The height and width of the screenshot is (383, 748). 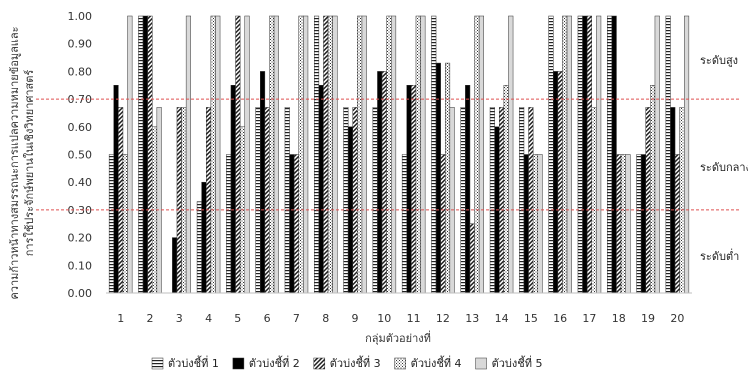 I want to click on x-tick-label: 9, so click(x=355, y=318).